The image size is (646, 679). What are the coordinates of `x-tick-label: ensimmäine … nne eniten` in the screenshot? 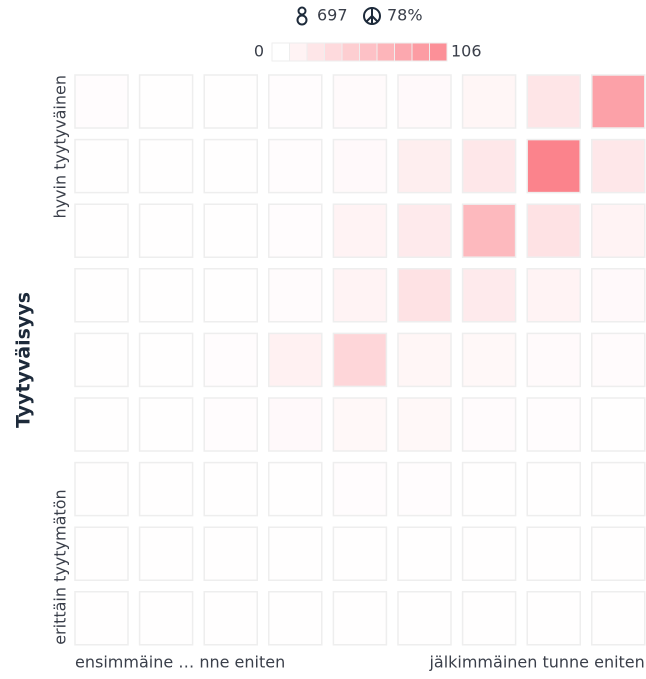 It's located at (180, 662).